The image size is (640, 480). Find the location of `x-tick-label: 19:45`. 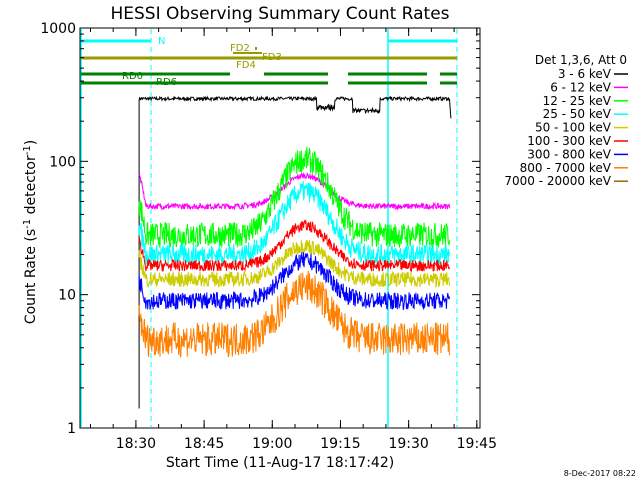

x-tick-label: 19:45 is located at coordinates (477, 444).